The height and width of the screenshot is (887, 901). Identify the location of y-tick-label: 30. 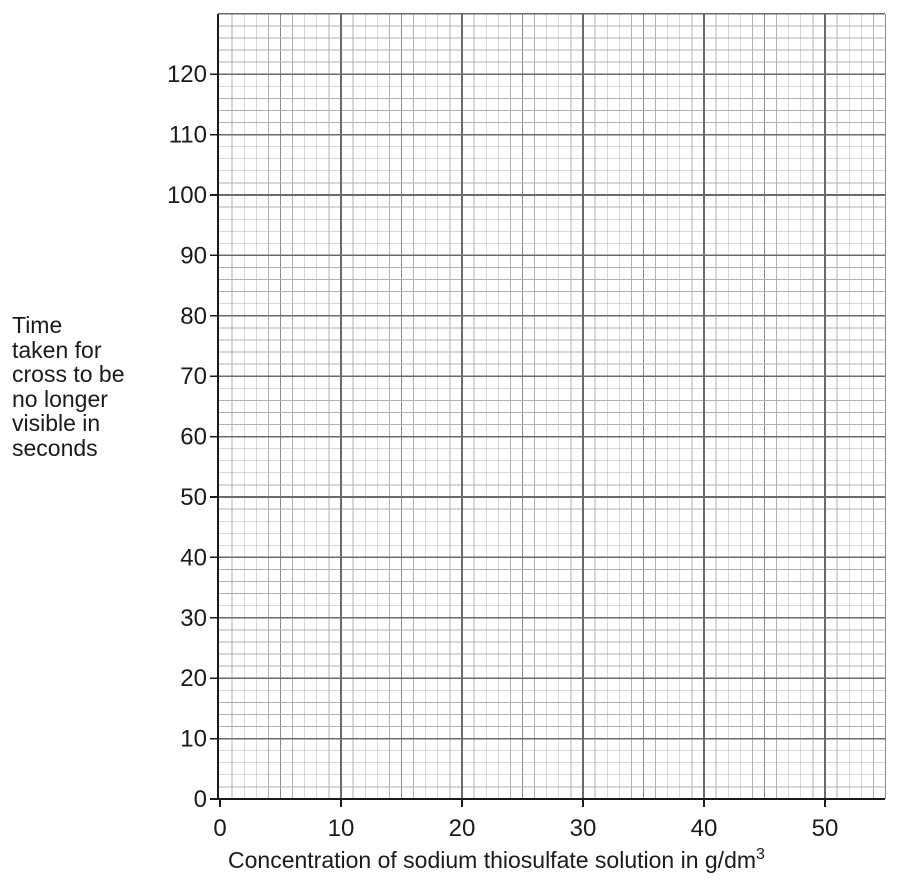
(193, 618).